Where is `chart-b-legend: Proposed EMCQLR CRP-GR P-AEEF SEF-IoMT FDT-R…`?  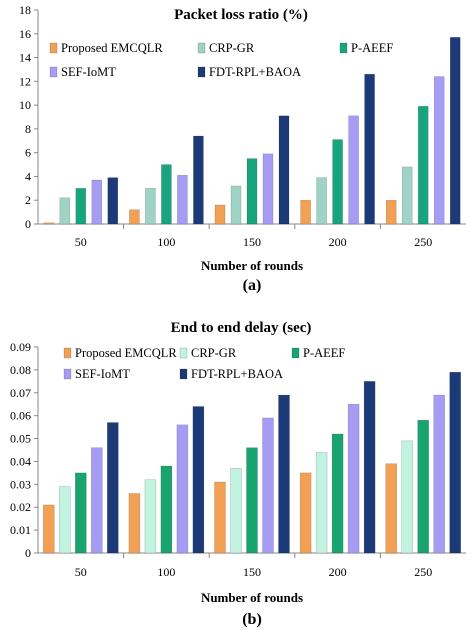 chart-b-legend: Proposed EMCQLR CRP-GR P-AEEF SEF-IoMT FDT-R… is located at coordinates (204, 363).